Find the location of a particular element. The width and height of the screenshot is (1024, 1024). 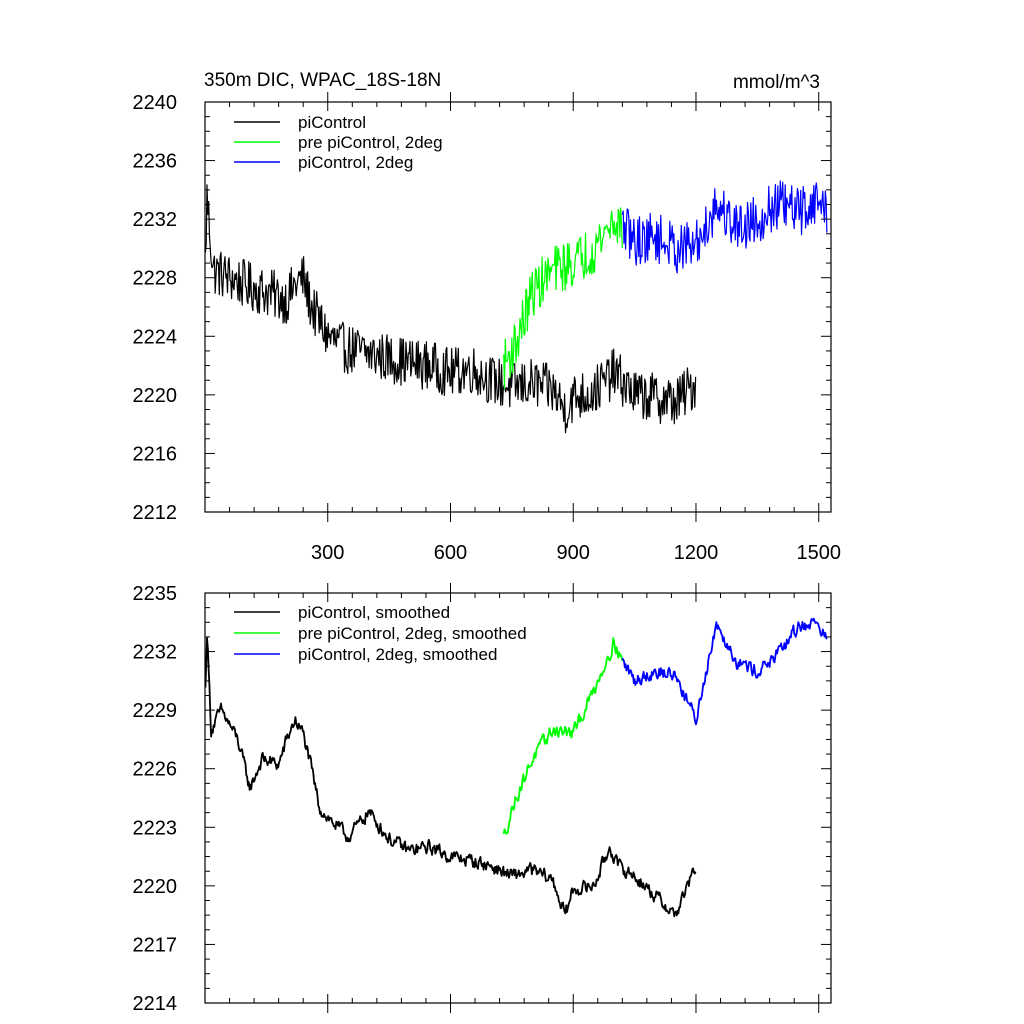

y-tick-label: 2229 is located at coordinates (155, 711).